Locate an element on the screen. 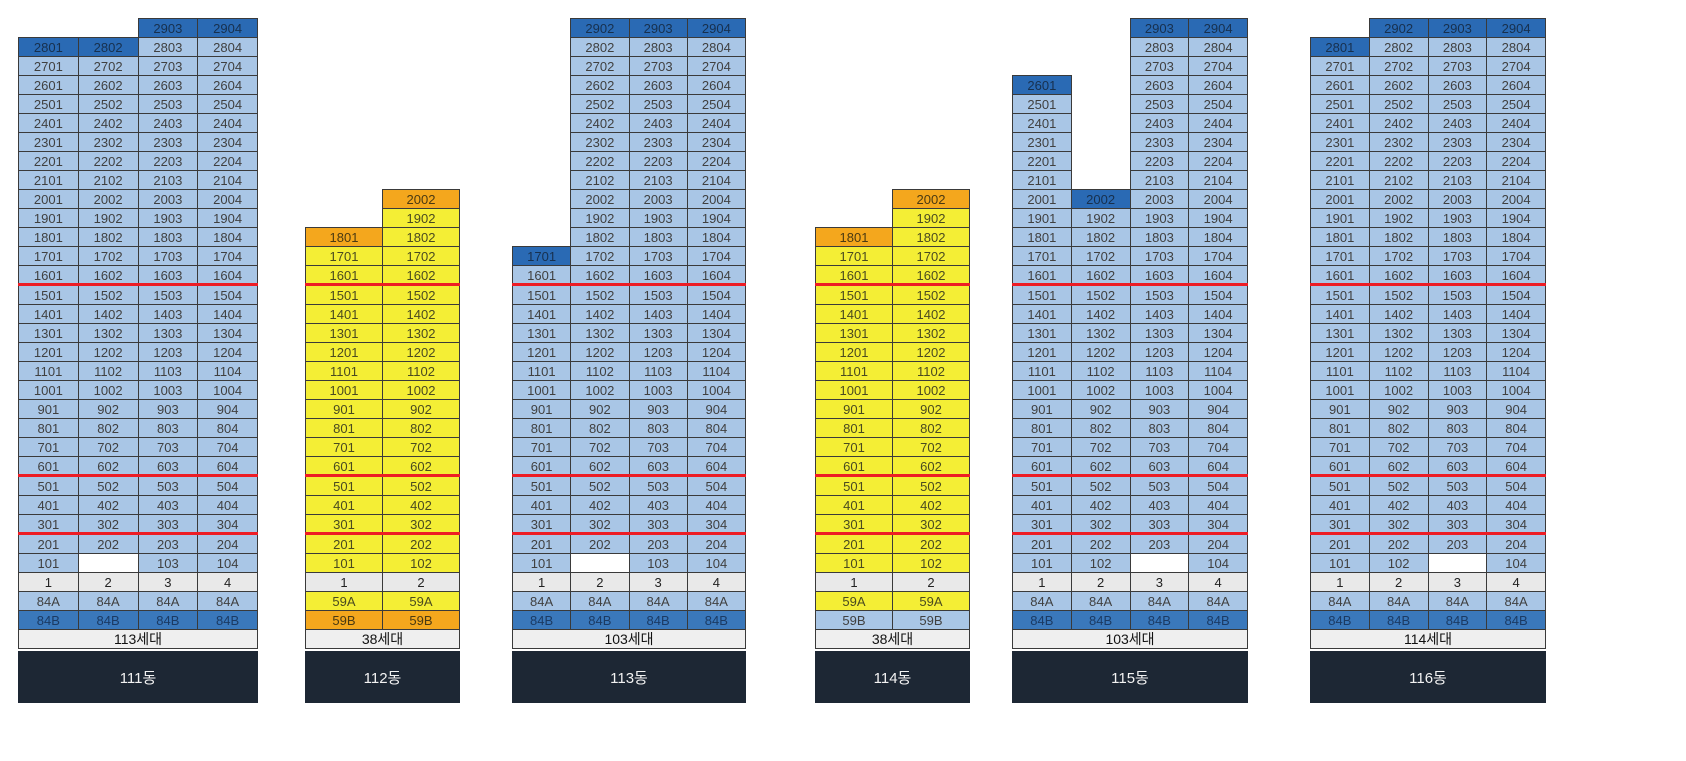 This screenshot has height=761, width=1686. unit-112-2002: 2002 is located at coordinates (421, 199).